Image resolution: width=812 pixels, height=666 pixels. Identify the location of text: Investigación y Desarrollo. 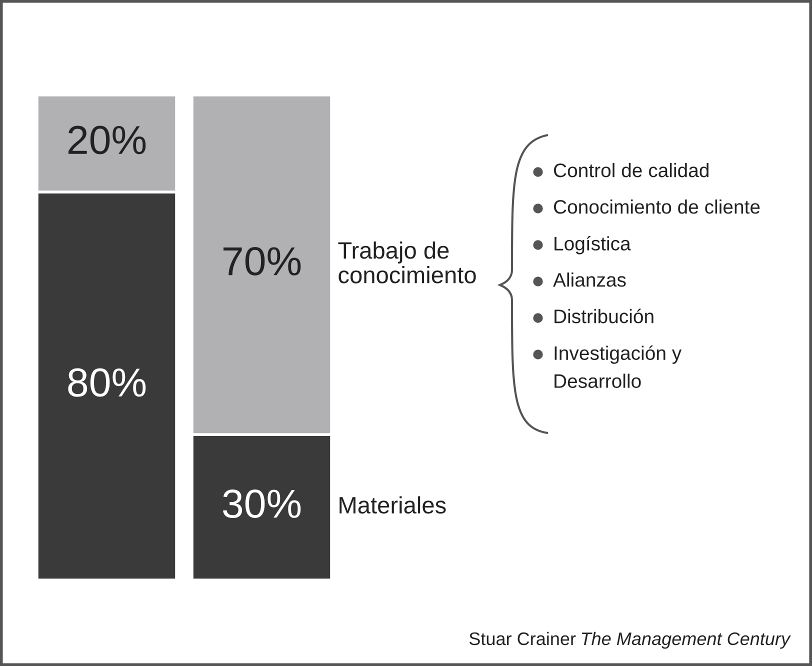
(618, 367).